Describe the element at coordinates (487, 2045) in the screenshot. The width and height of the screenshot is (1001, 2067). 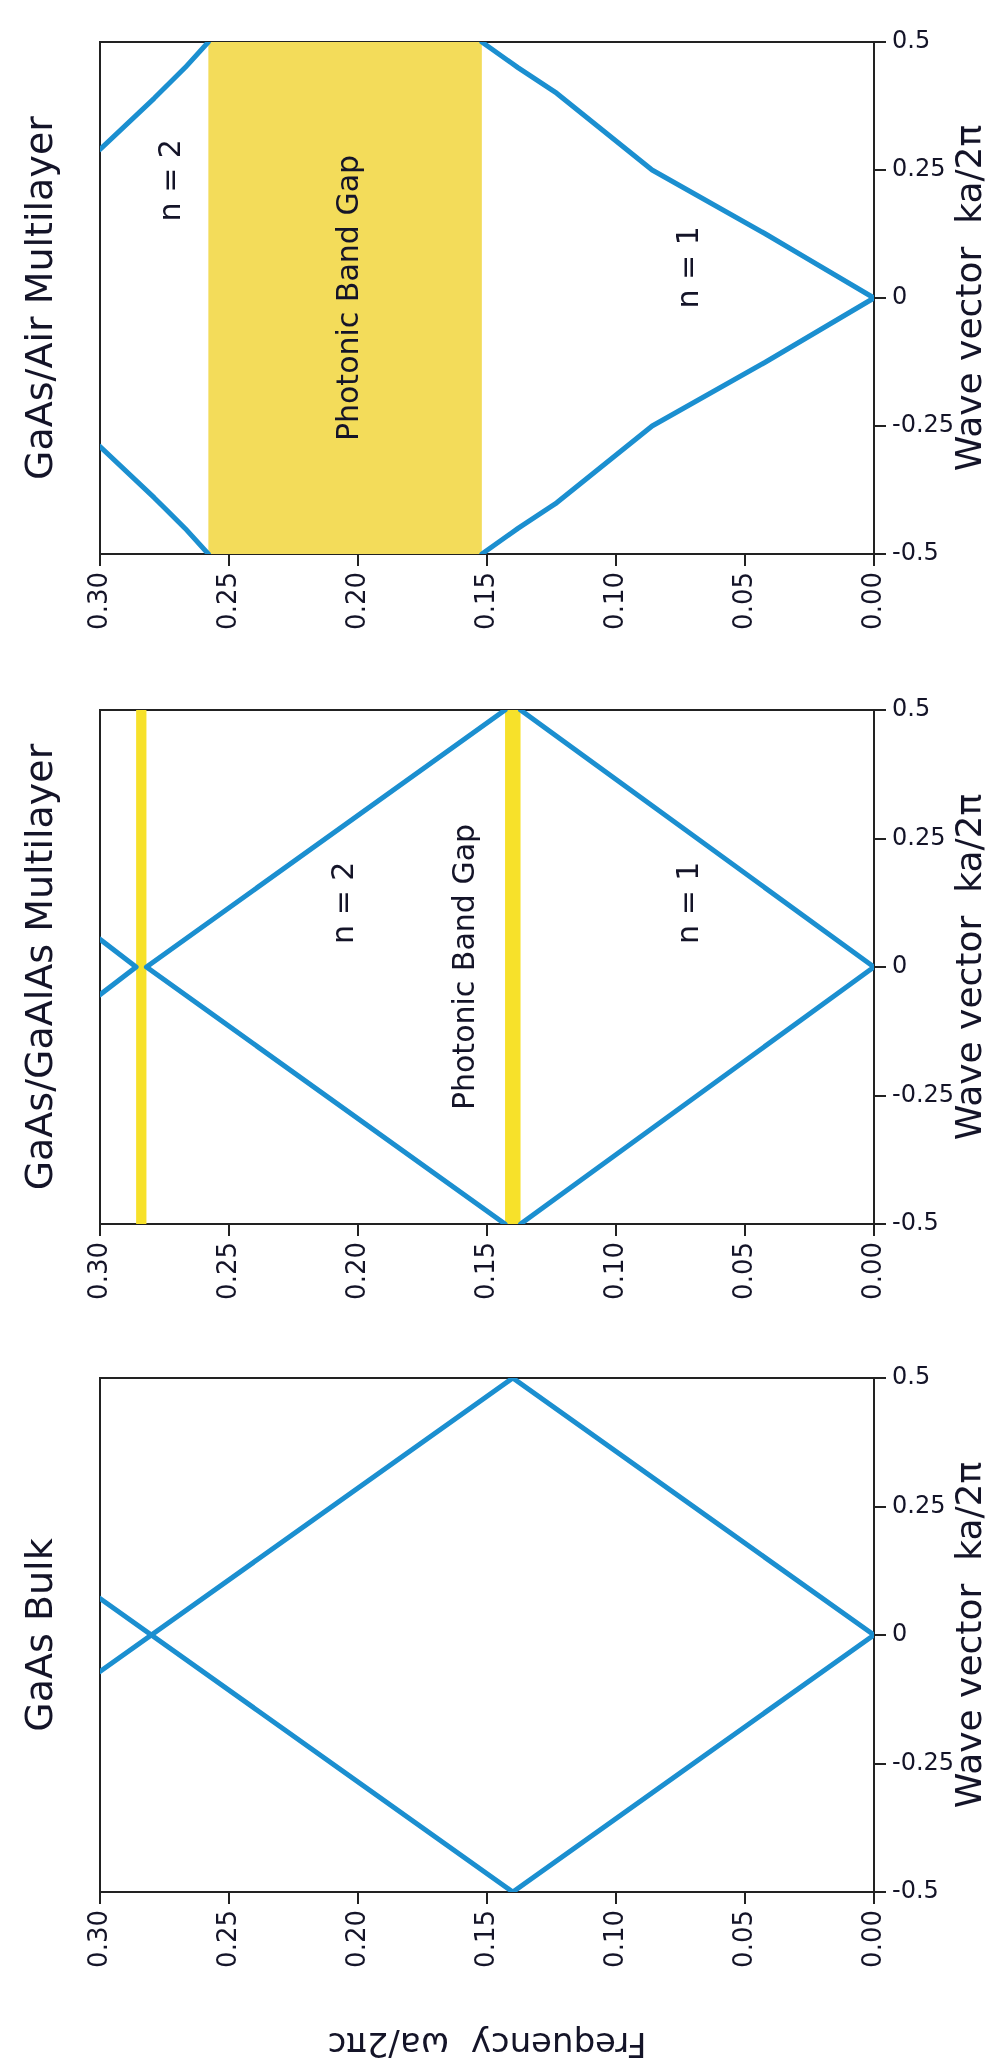
I see `x-axis-title: Frequency ωa/2πc` at that location.